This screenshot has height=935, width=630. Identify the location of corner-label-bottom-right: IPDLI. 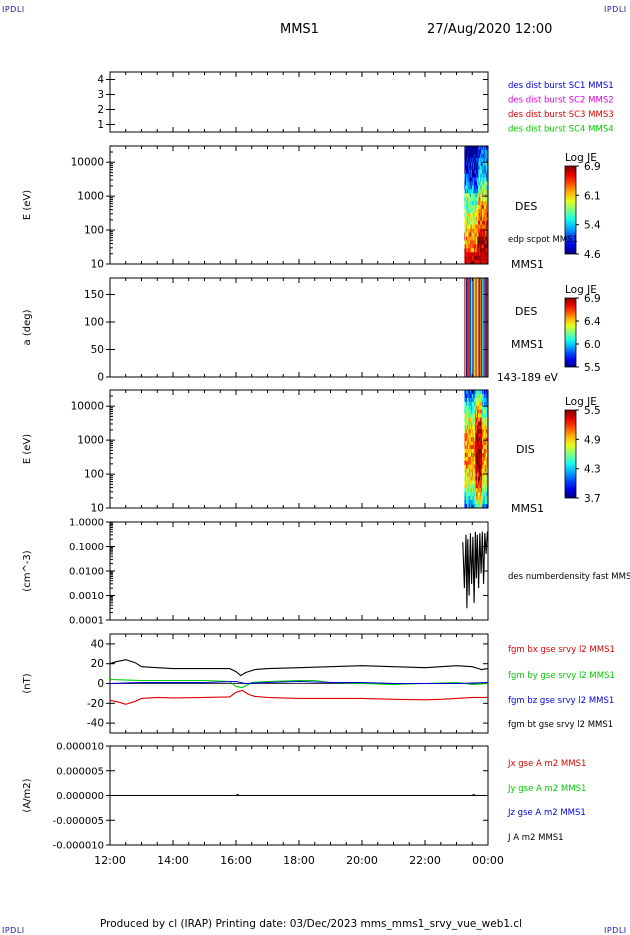
(615, 930).